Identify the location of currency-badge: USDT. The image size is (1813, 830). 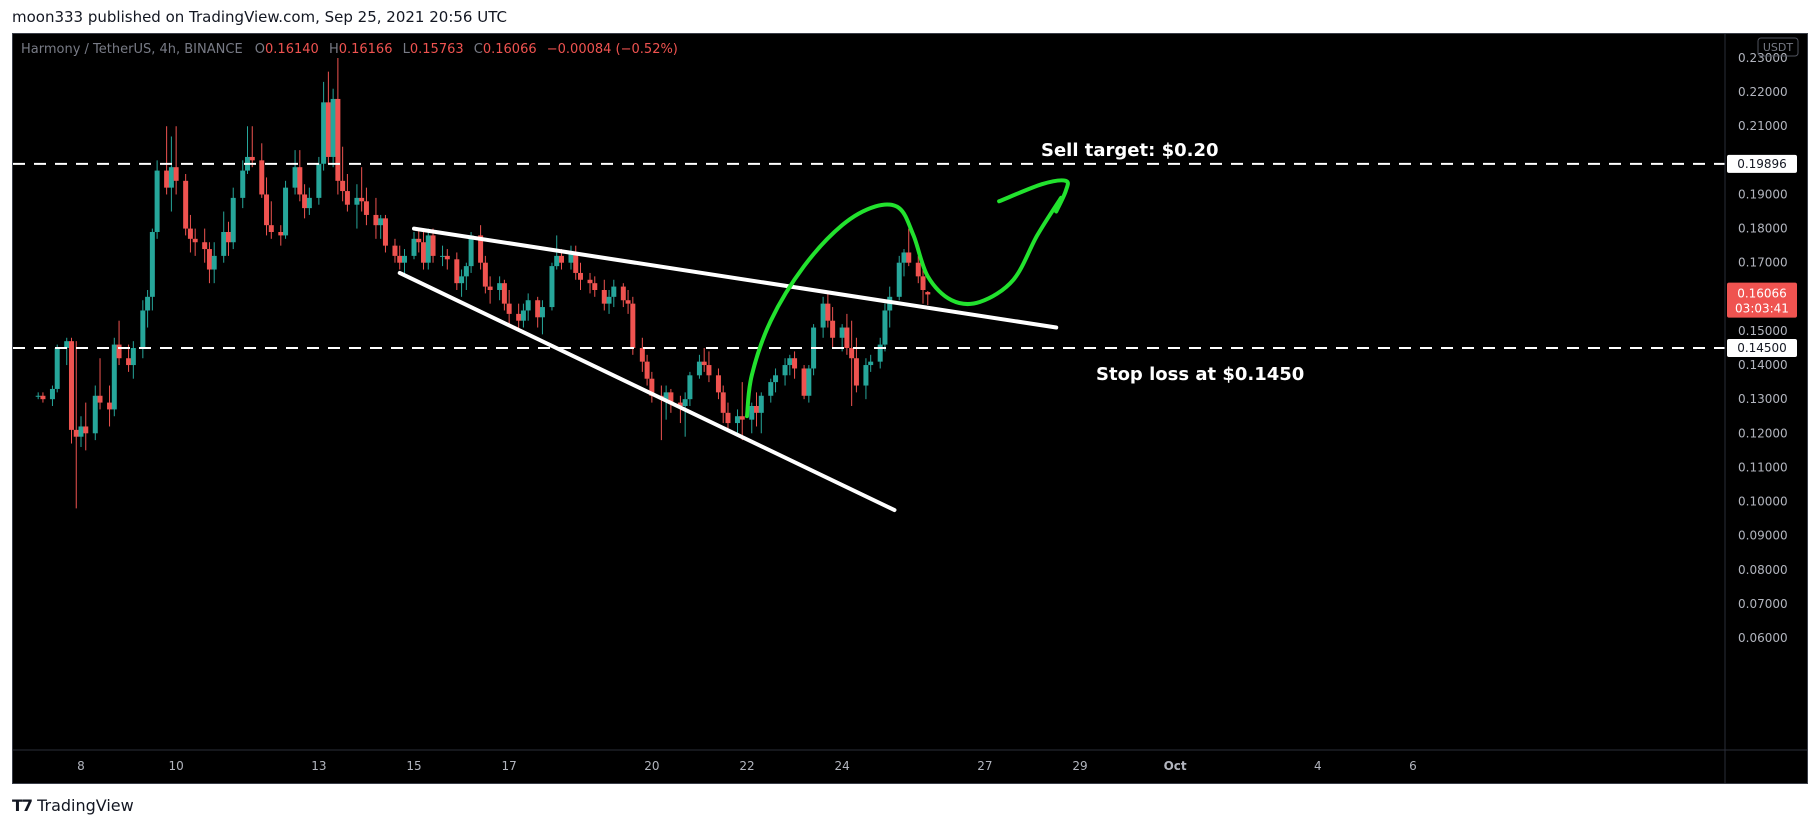
(1778, 47).